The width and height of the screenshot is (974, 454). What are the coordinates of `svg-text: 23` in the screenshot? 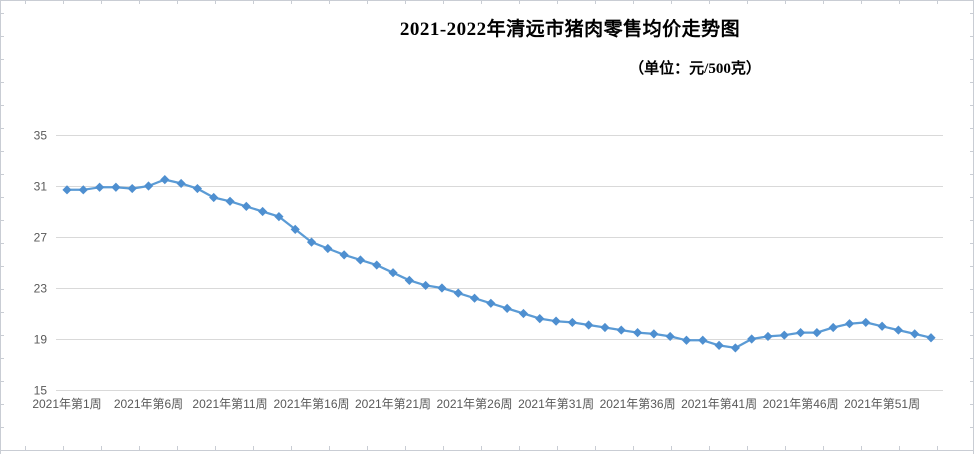 It's located at (41, 289).